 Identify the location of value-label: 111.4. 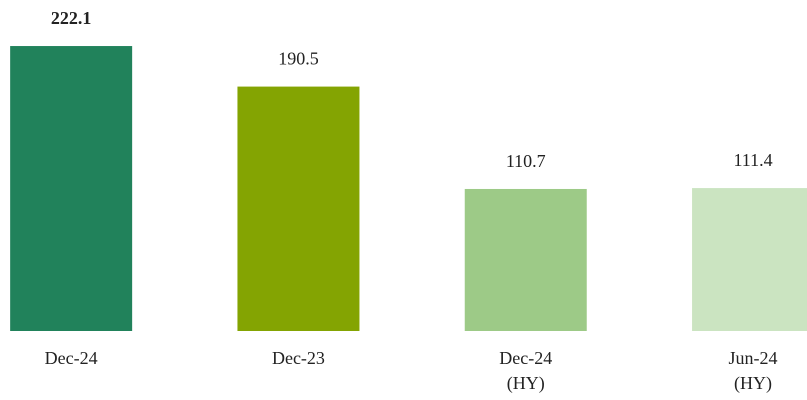
(752, 160).